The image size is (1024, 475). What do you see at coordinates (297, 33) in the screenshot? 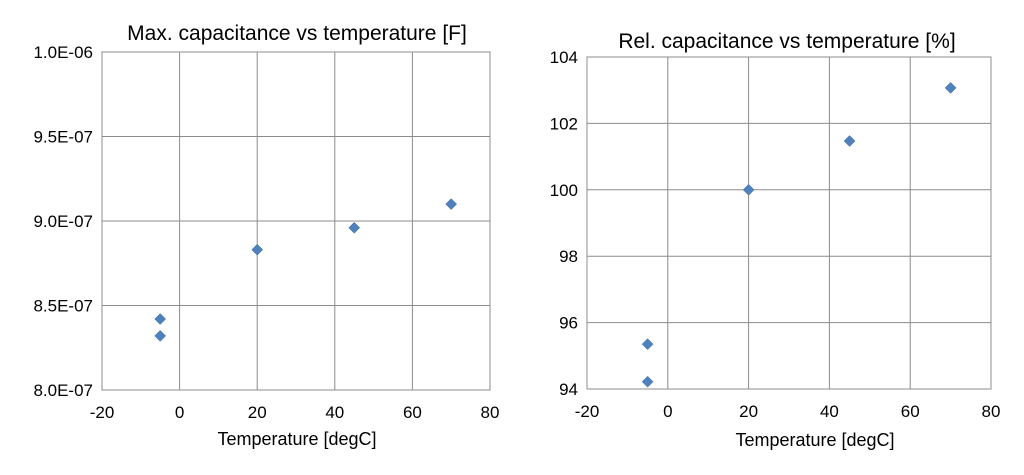
I see `chart-title: Max. capacitance vs temperature [F]` at bounding box center [297, 33].